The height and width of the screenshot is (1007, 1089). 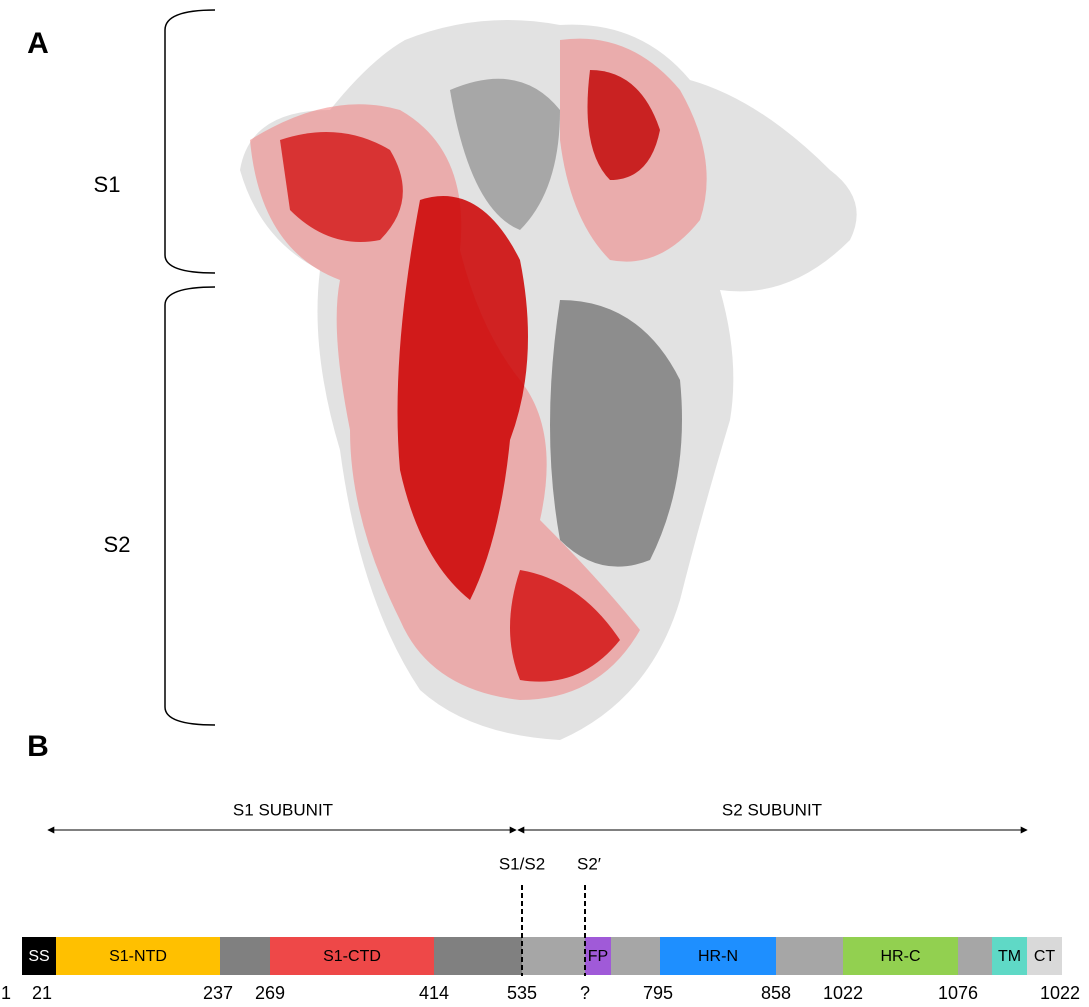 I want to click on brace-label: S1, so click(x=107, y=184).